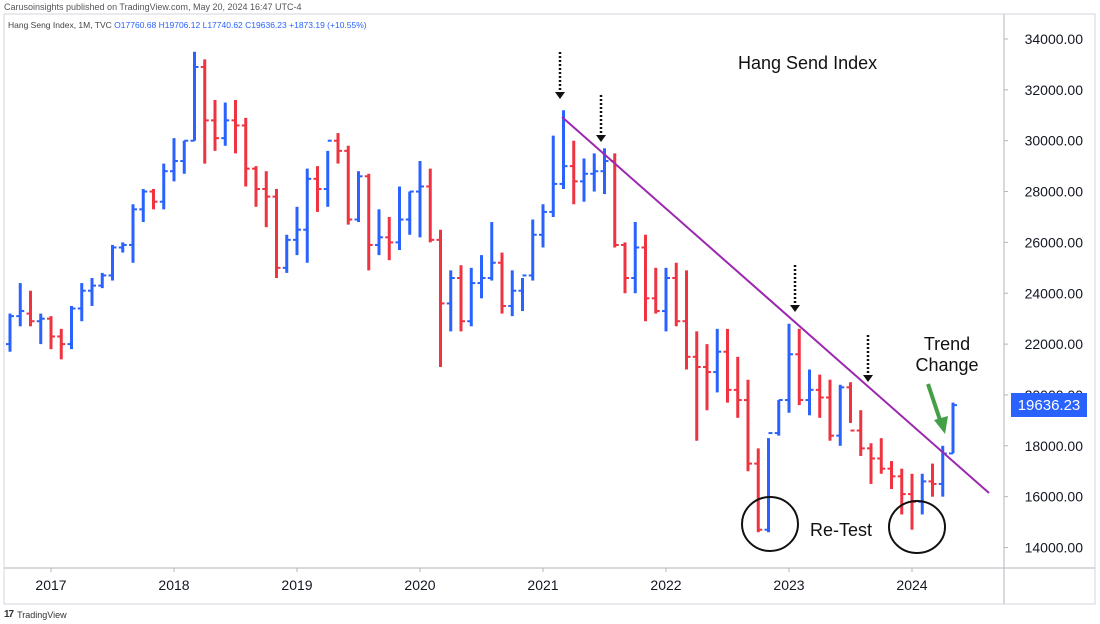  I want to click on x-tick-label: 2022, so click(665, 585).